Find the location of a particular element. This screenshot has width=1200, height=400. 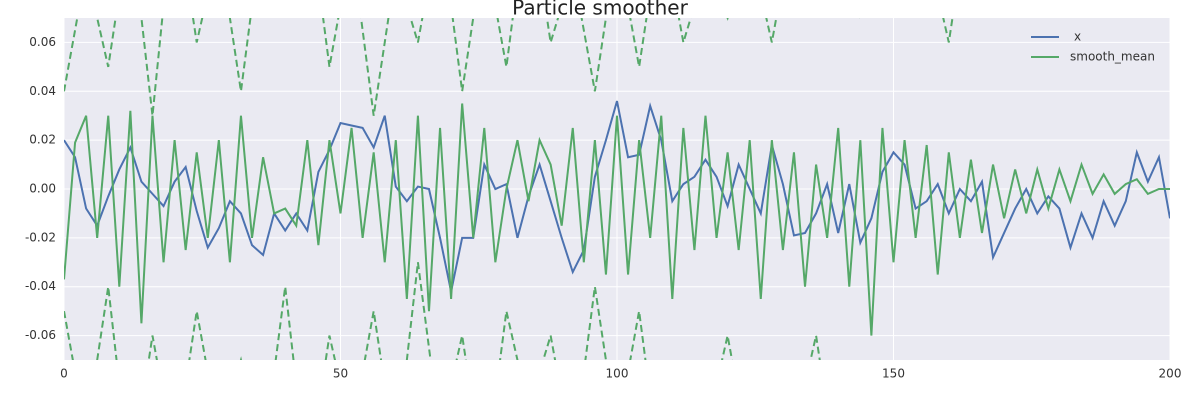

legend-label: x is located at coordinates (1077, 37).